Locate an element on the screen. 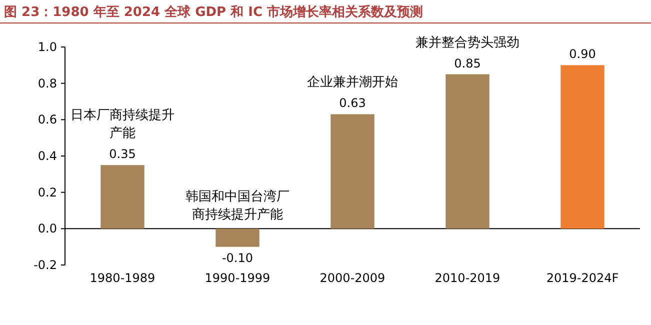 The height and width of the screenshot is (325, 651). y-tick-label: 0.4 is located at coordinates (47, 156).